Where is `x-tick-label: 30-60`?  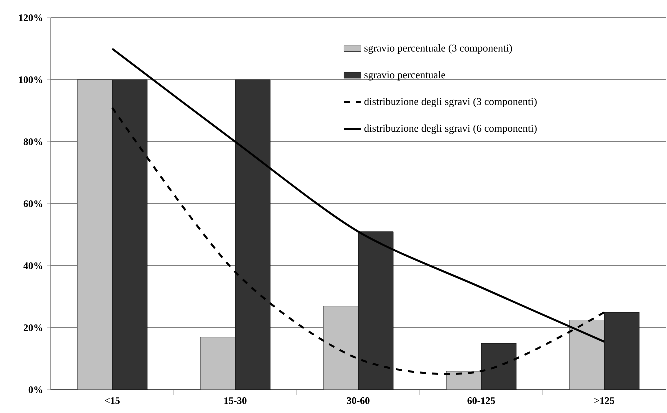 x-tick-label: 30-60 is located at coordinates (358, 401).